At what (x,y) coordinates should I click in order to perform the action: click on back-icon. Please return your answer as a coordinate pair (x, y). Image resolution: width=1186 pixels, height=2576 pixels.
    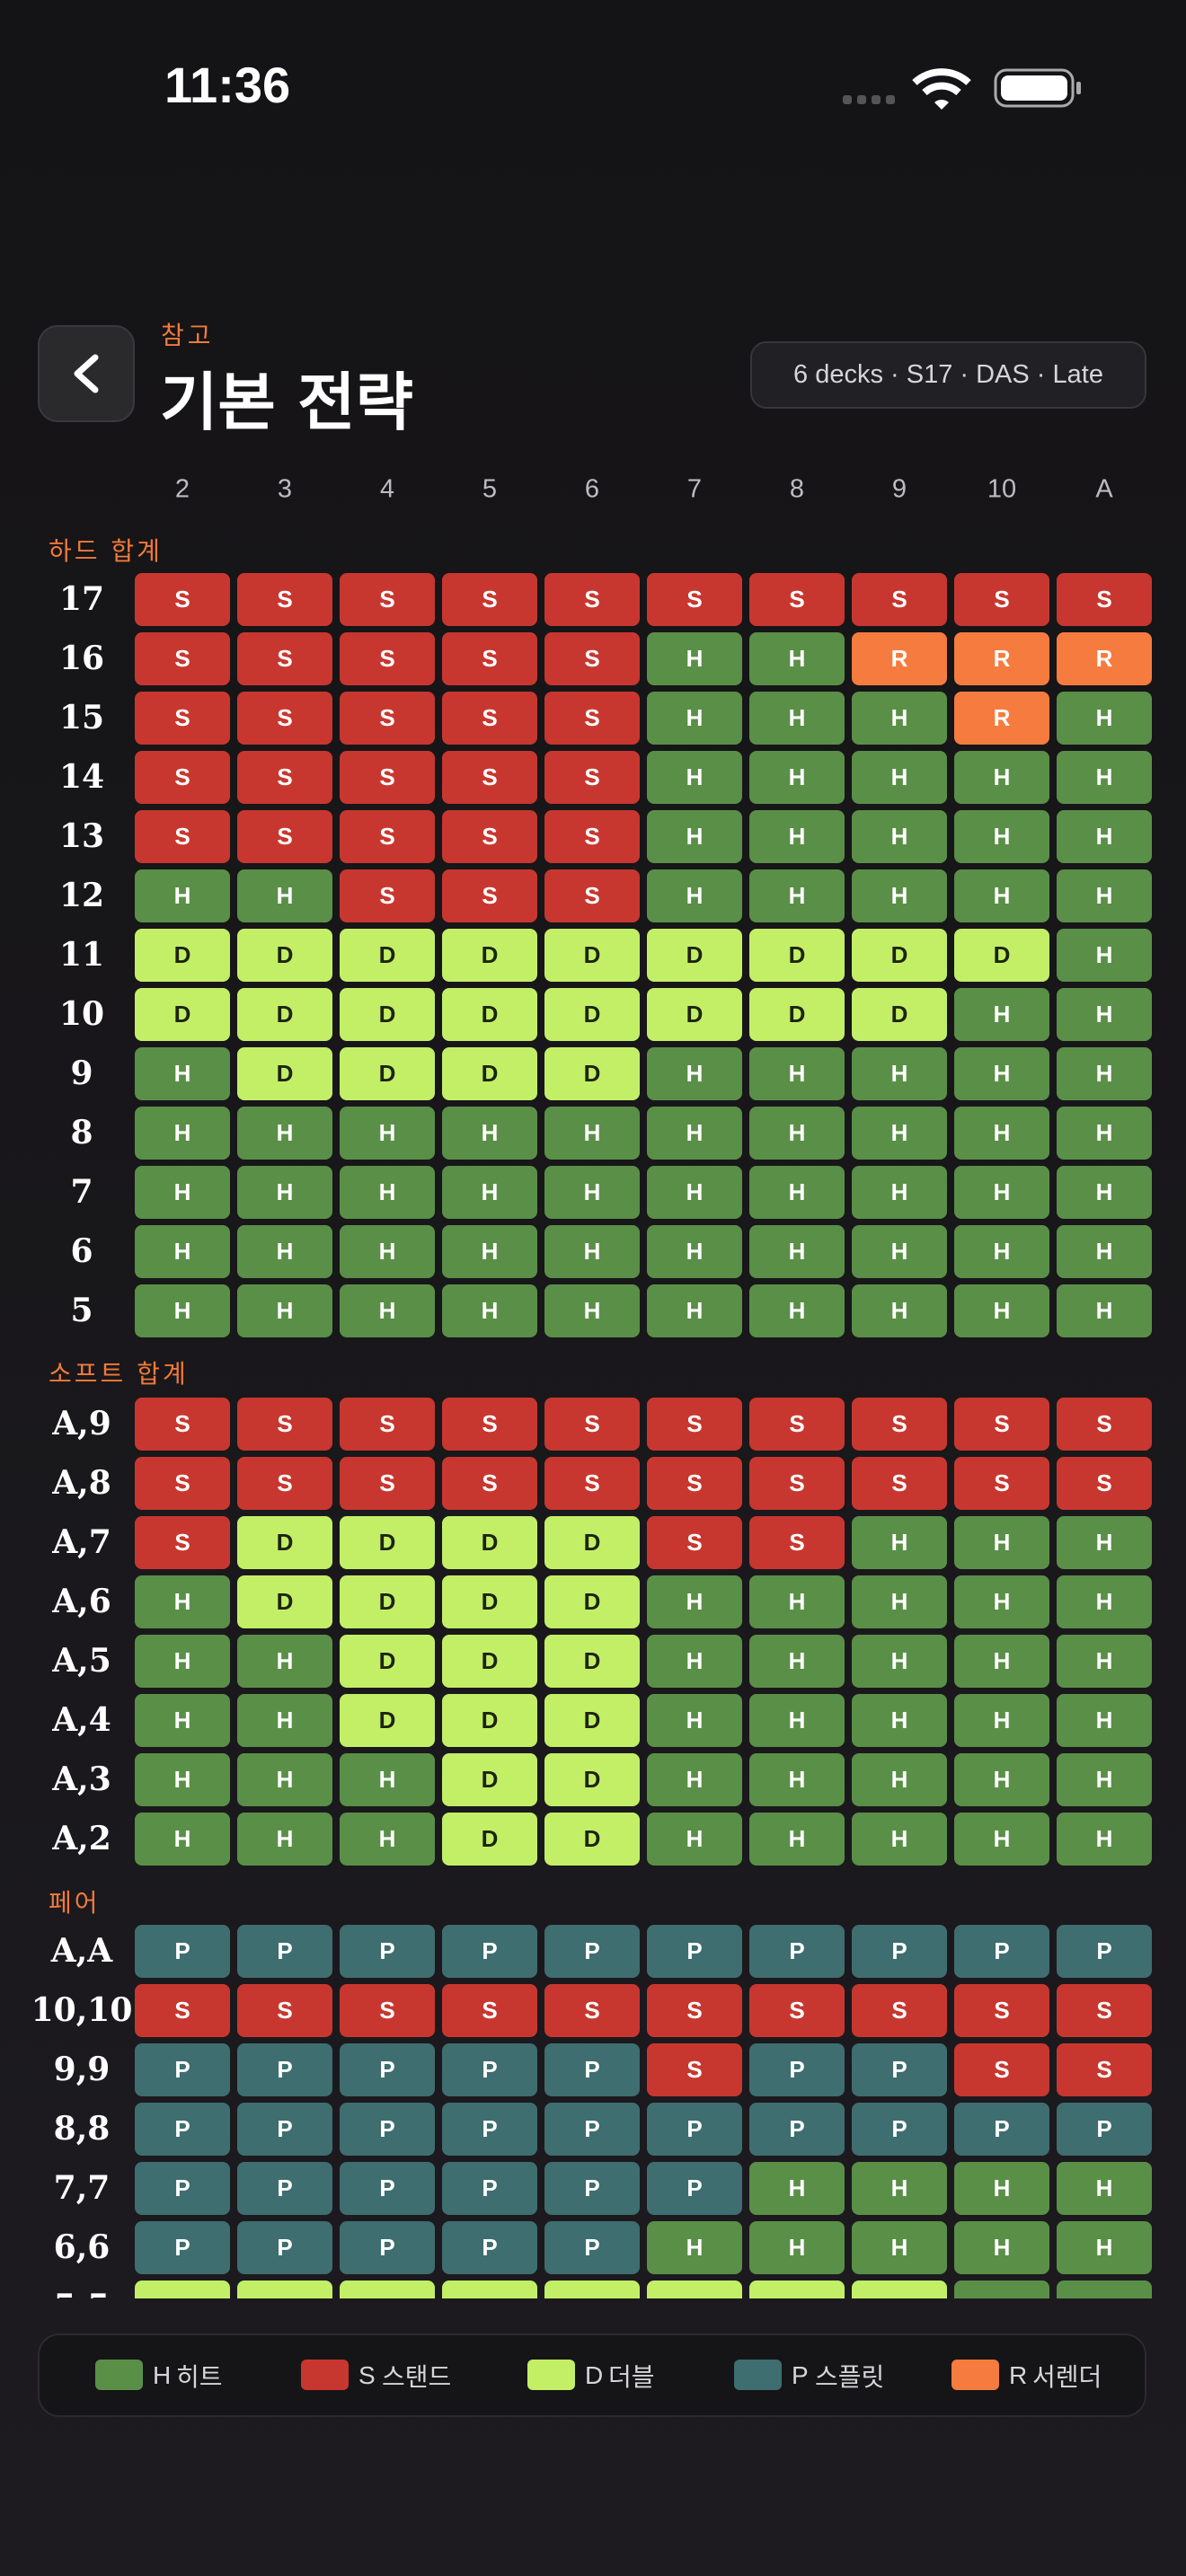
    Looking at the image, I should click on (86, 373).